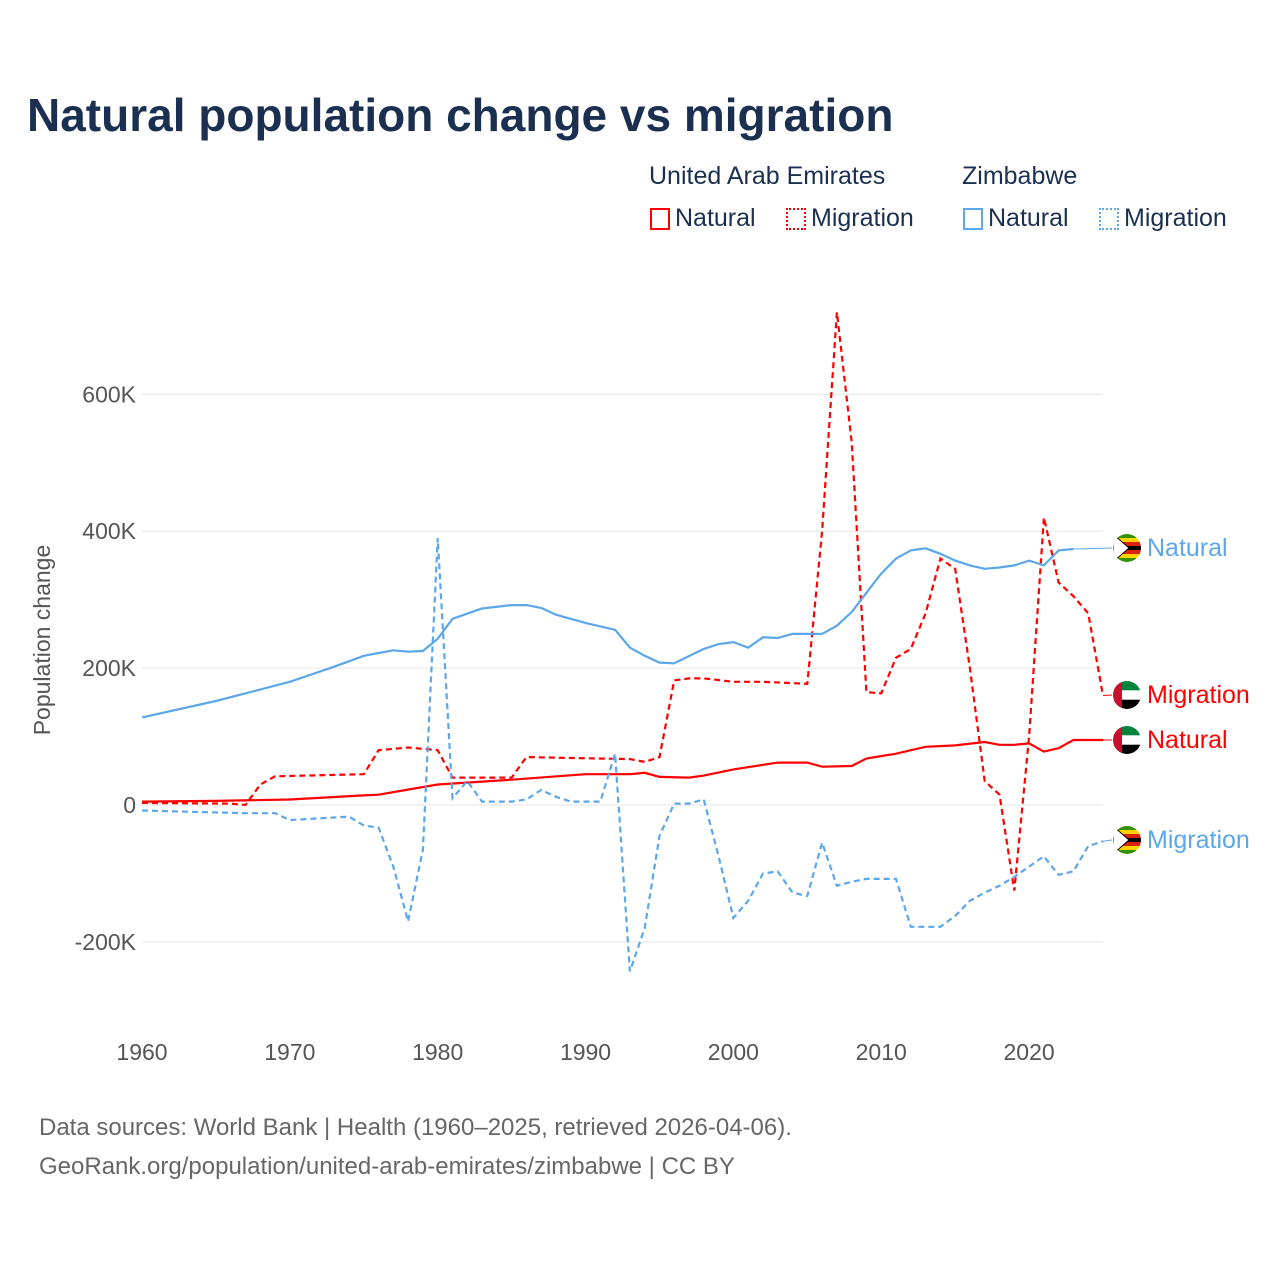  I want to click on series-line-zimbabwe-natural, so click(607, 633).